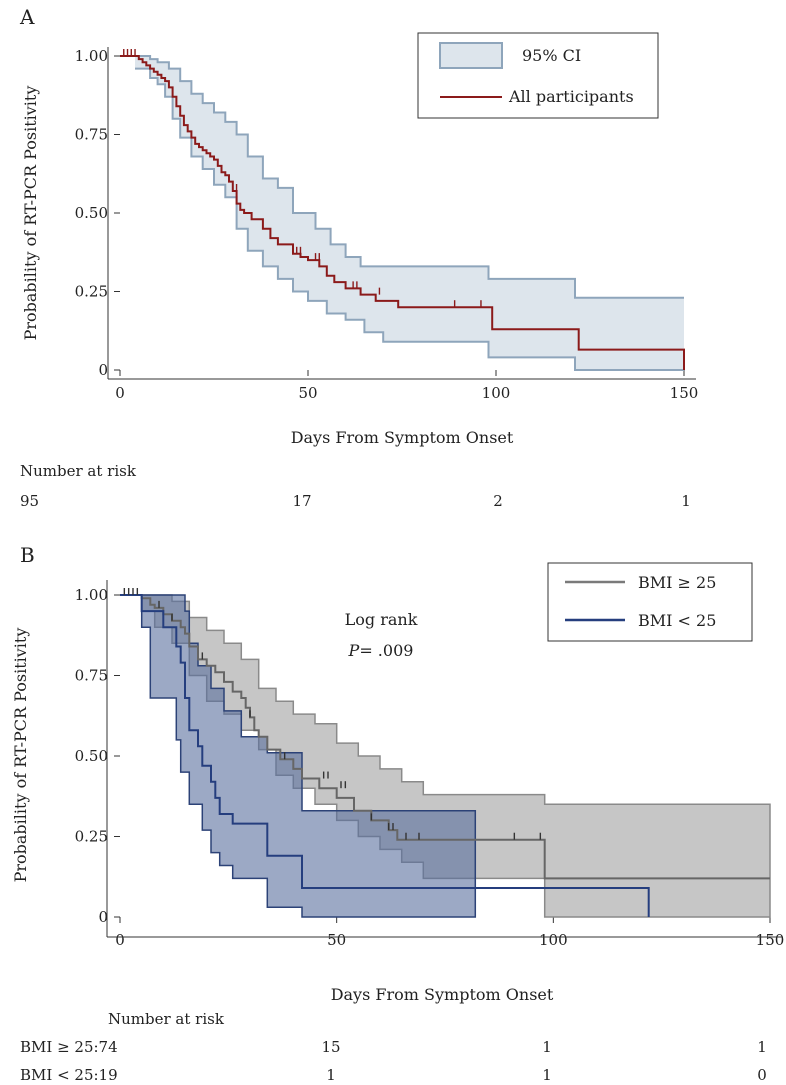 The height and width of the screenshot is (1085, 786). I want to click on panel-a-y-tick-label-0: 0, so click(103, 370).